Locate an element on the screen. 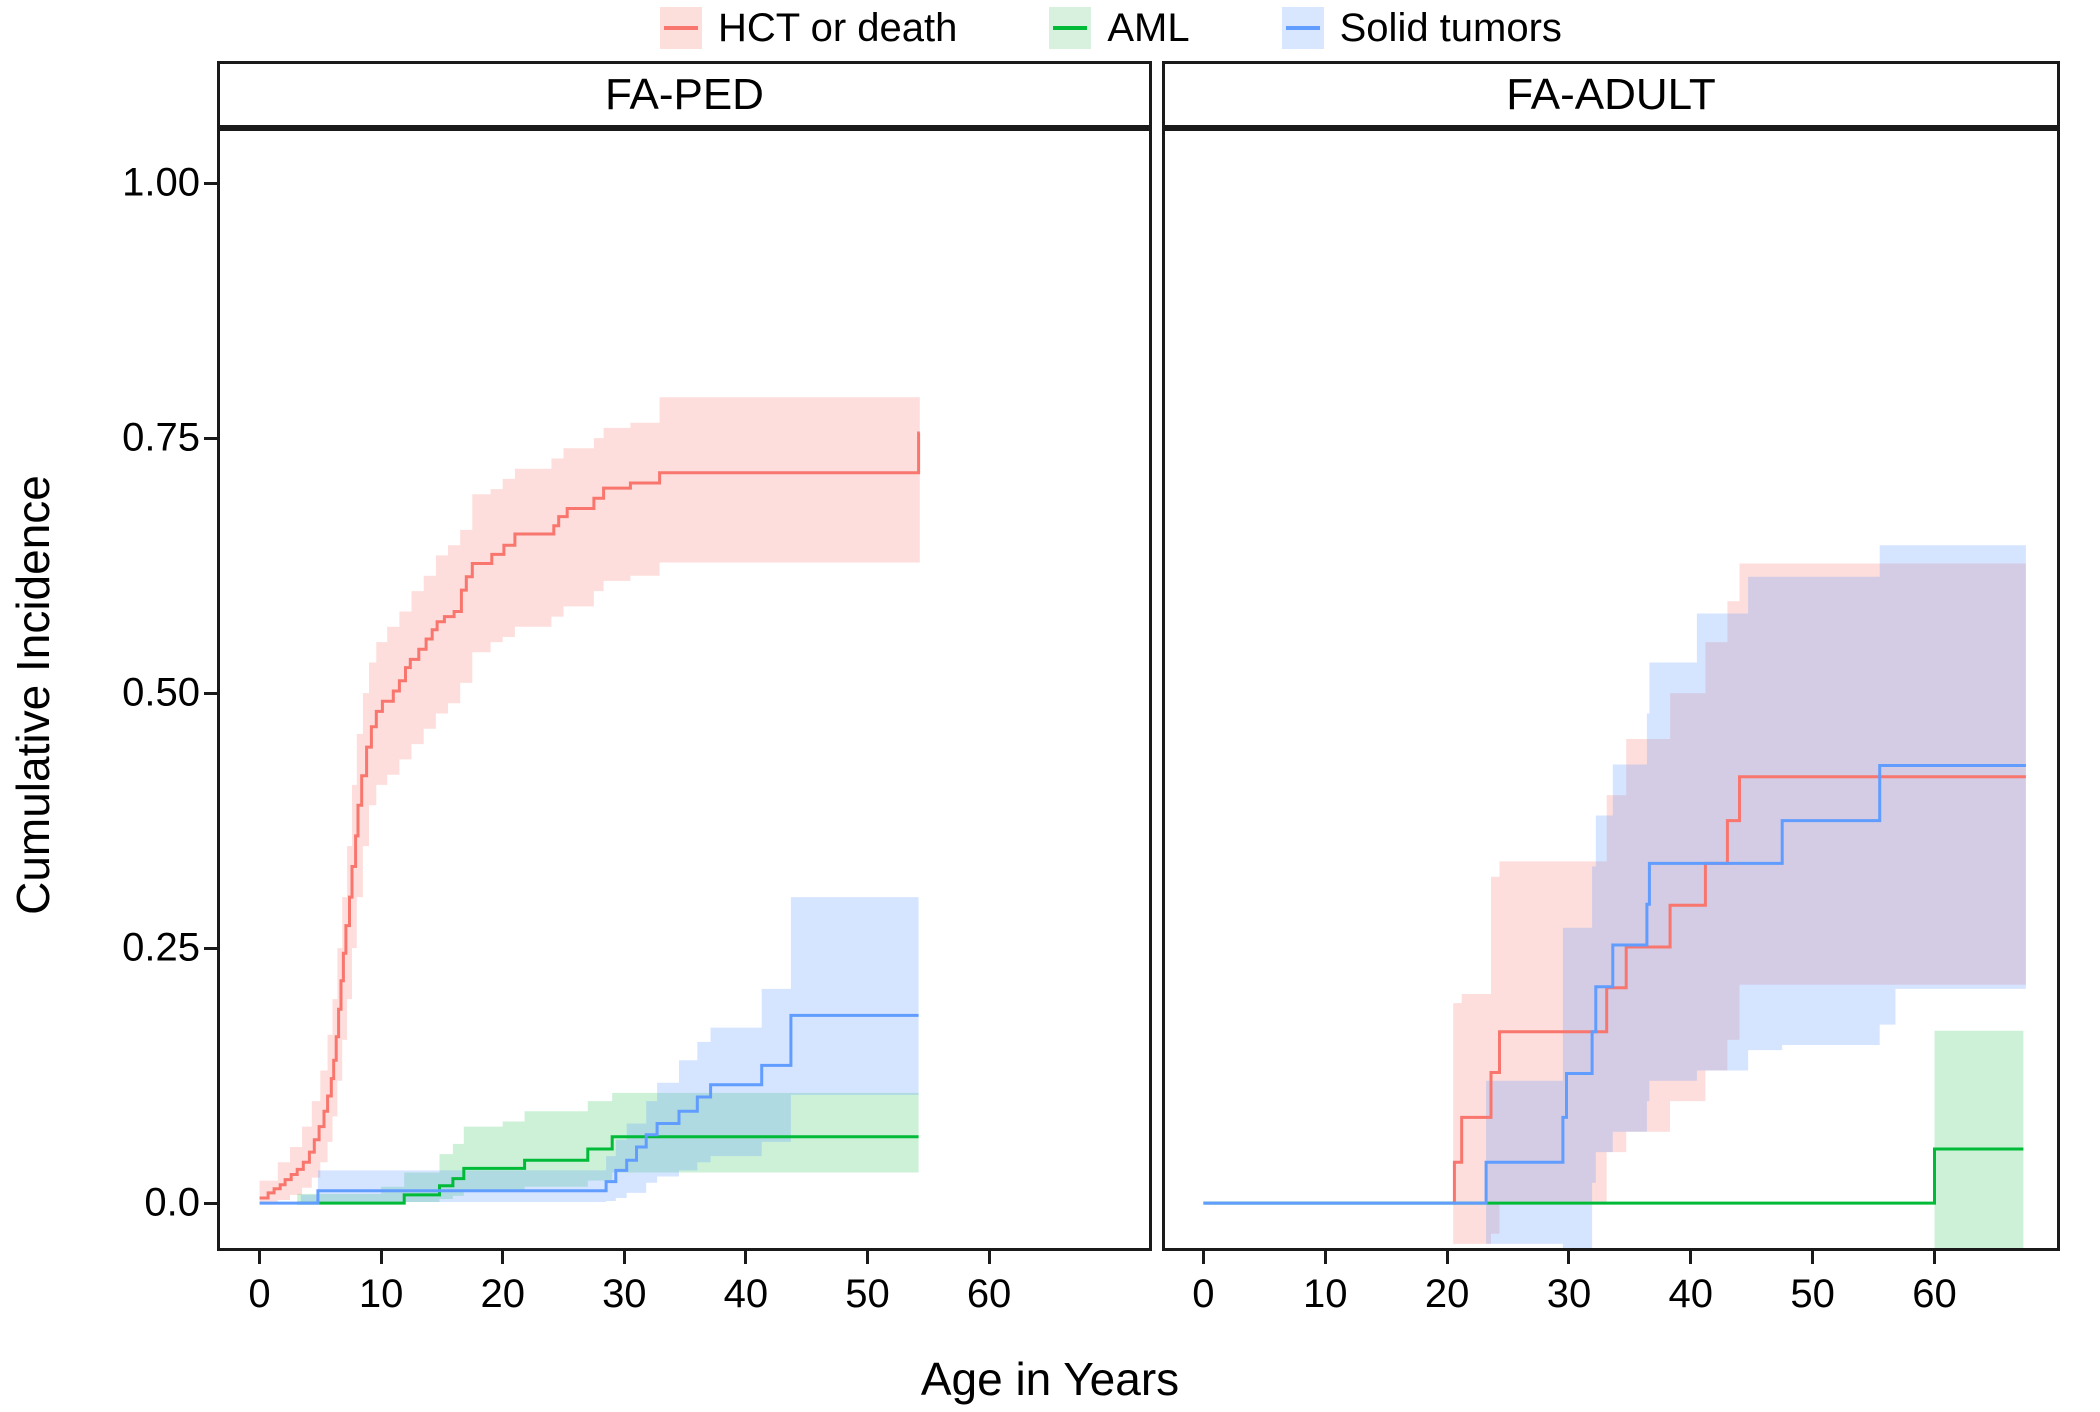  ci-band-hct-or-death is located at coordinates (1739, 903).